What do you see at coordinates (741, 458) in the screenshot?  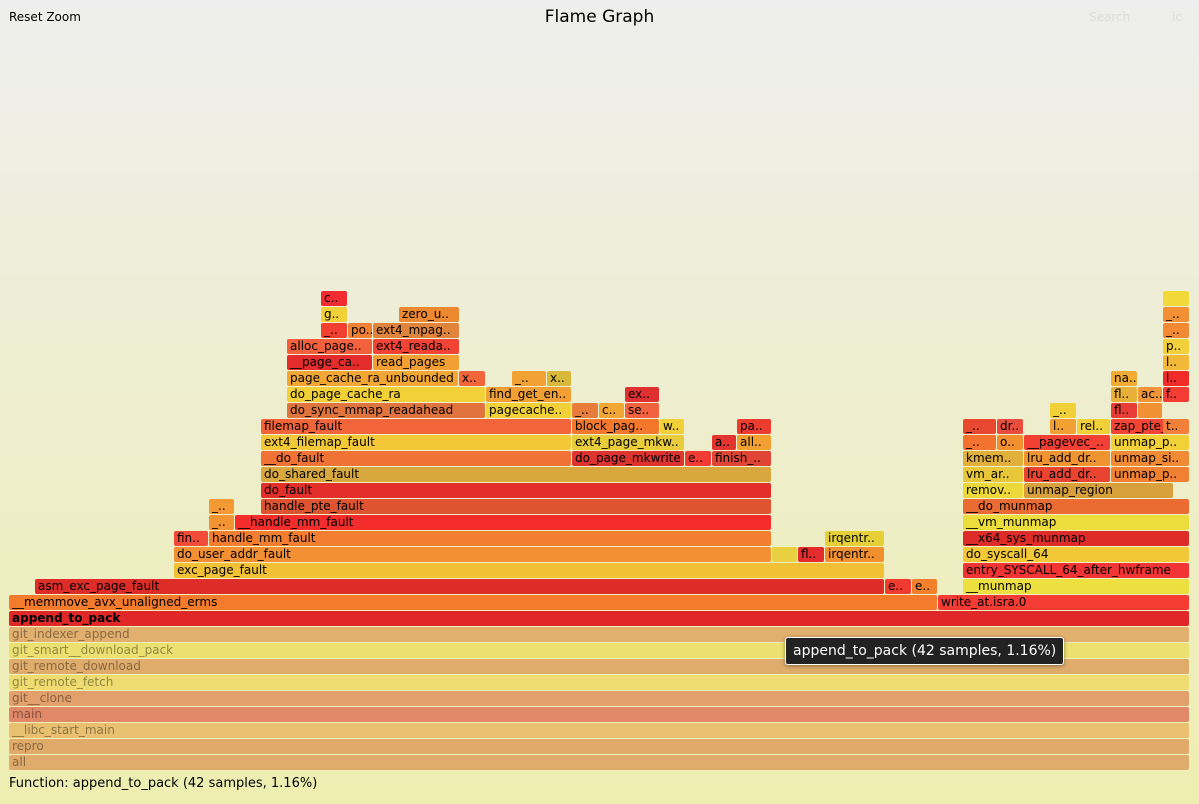 I see `flame-frame: finish_..` at bounding box center [741, 458].